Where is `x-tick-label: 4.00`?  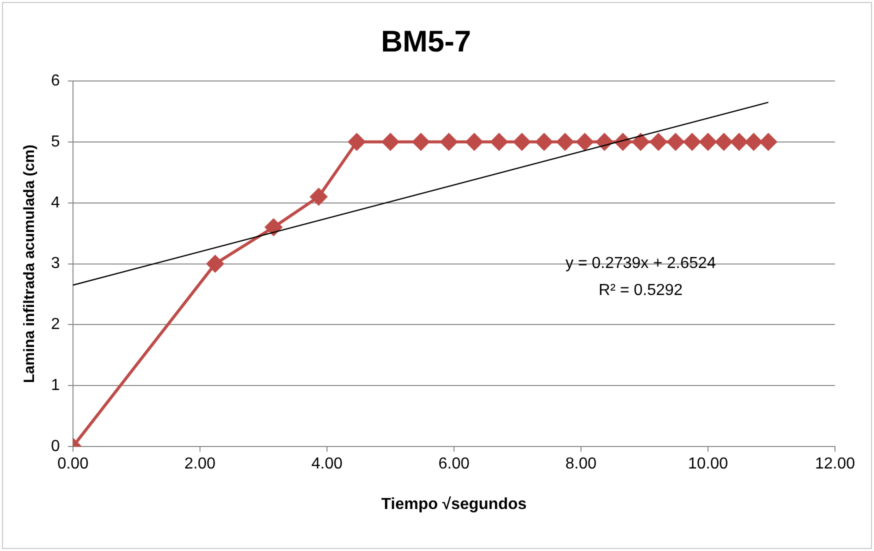 x-tick-label: 4.00 is located at coordinates (327, 464).